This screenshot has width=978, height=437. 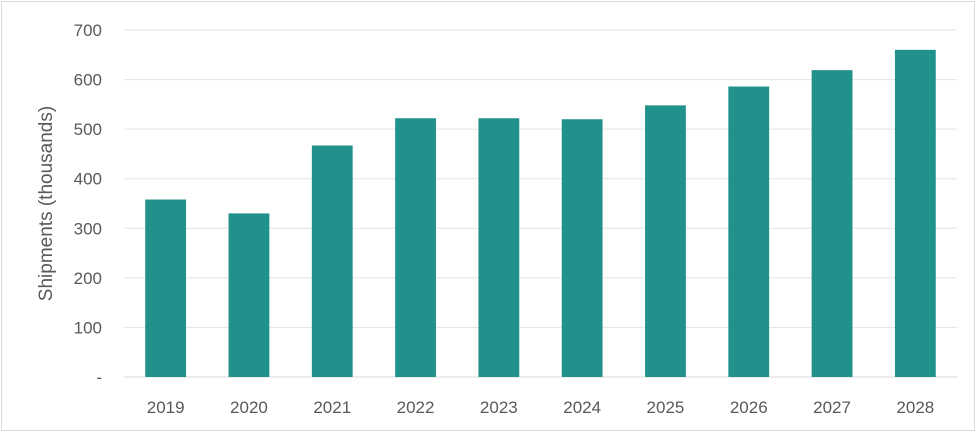 What do you see at coordinates (332, 407) in the screenshot?
I see `x-tick-label: 2021` at bounding box center [332, 407].